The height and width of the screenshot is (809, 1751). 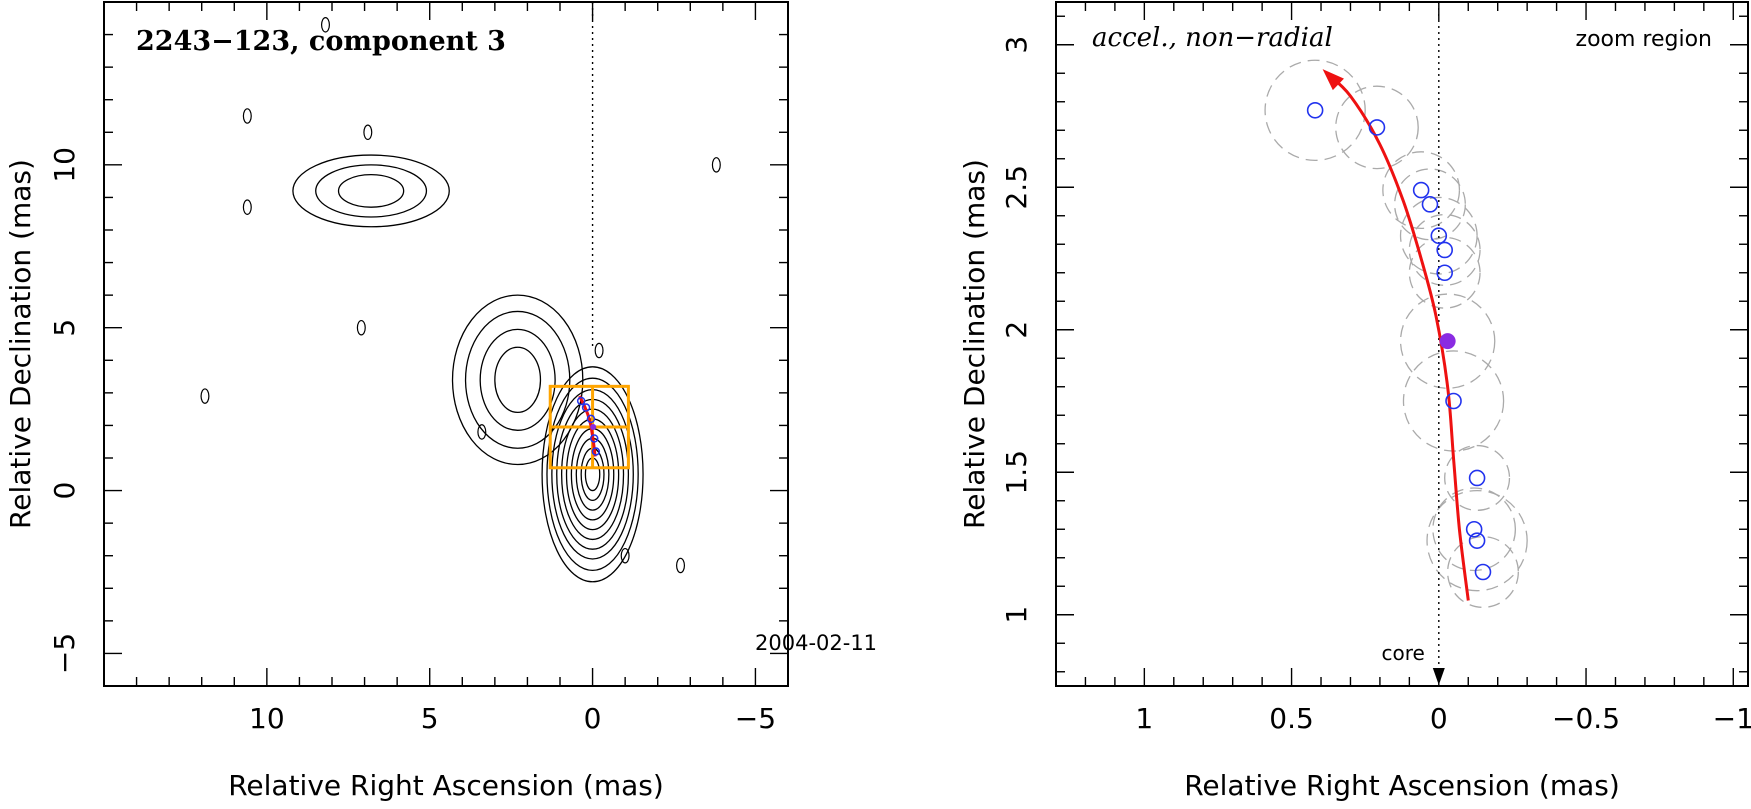 I want to click on y-tick-label: 2.5, so click(x=1016, y=187).